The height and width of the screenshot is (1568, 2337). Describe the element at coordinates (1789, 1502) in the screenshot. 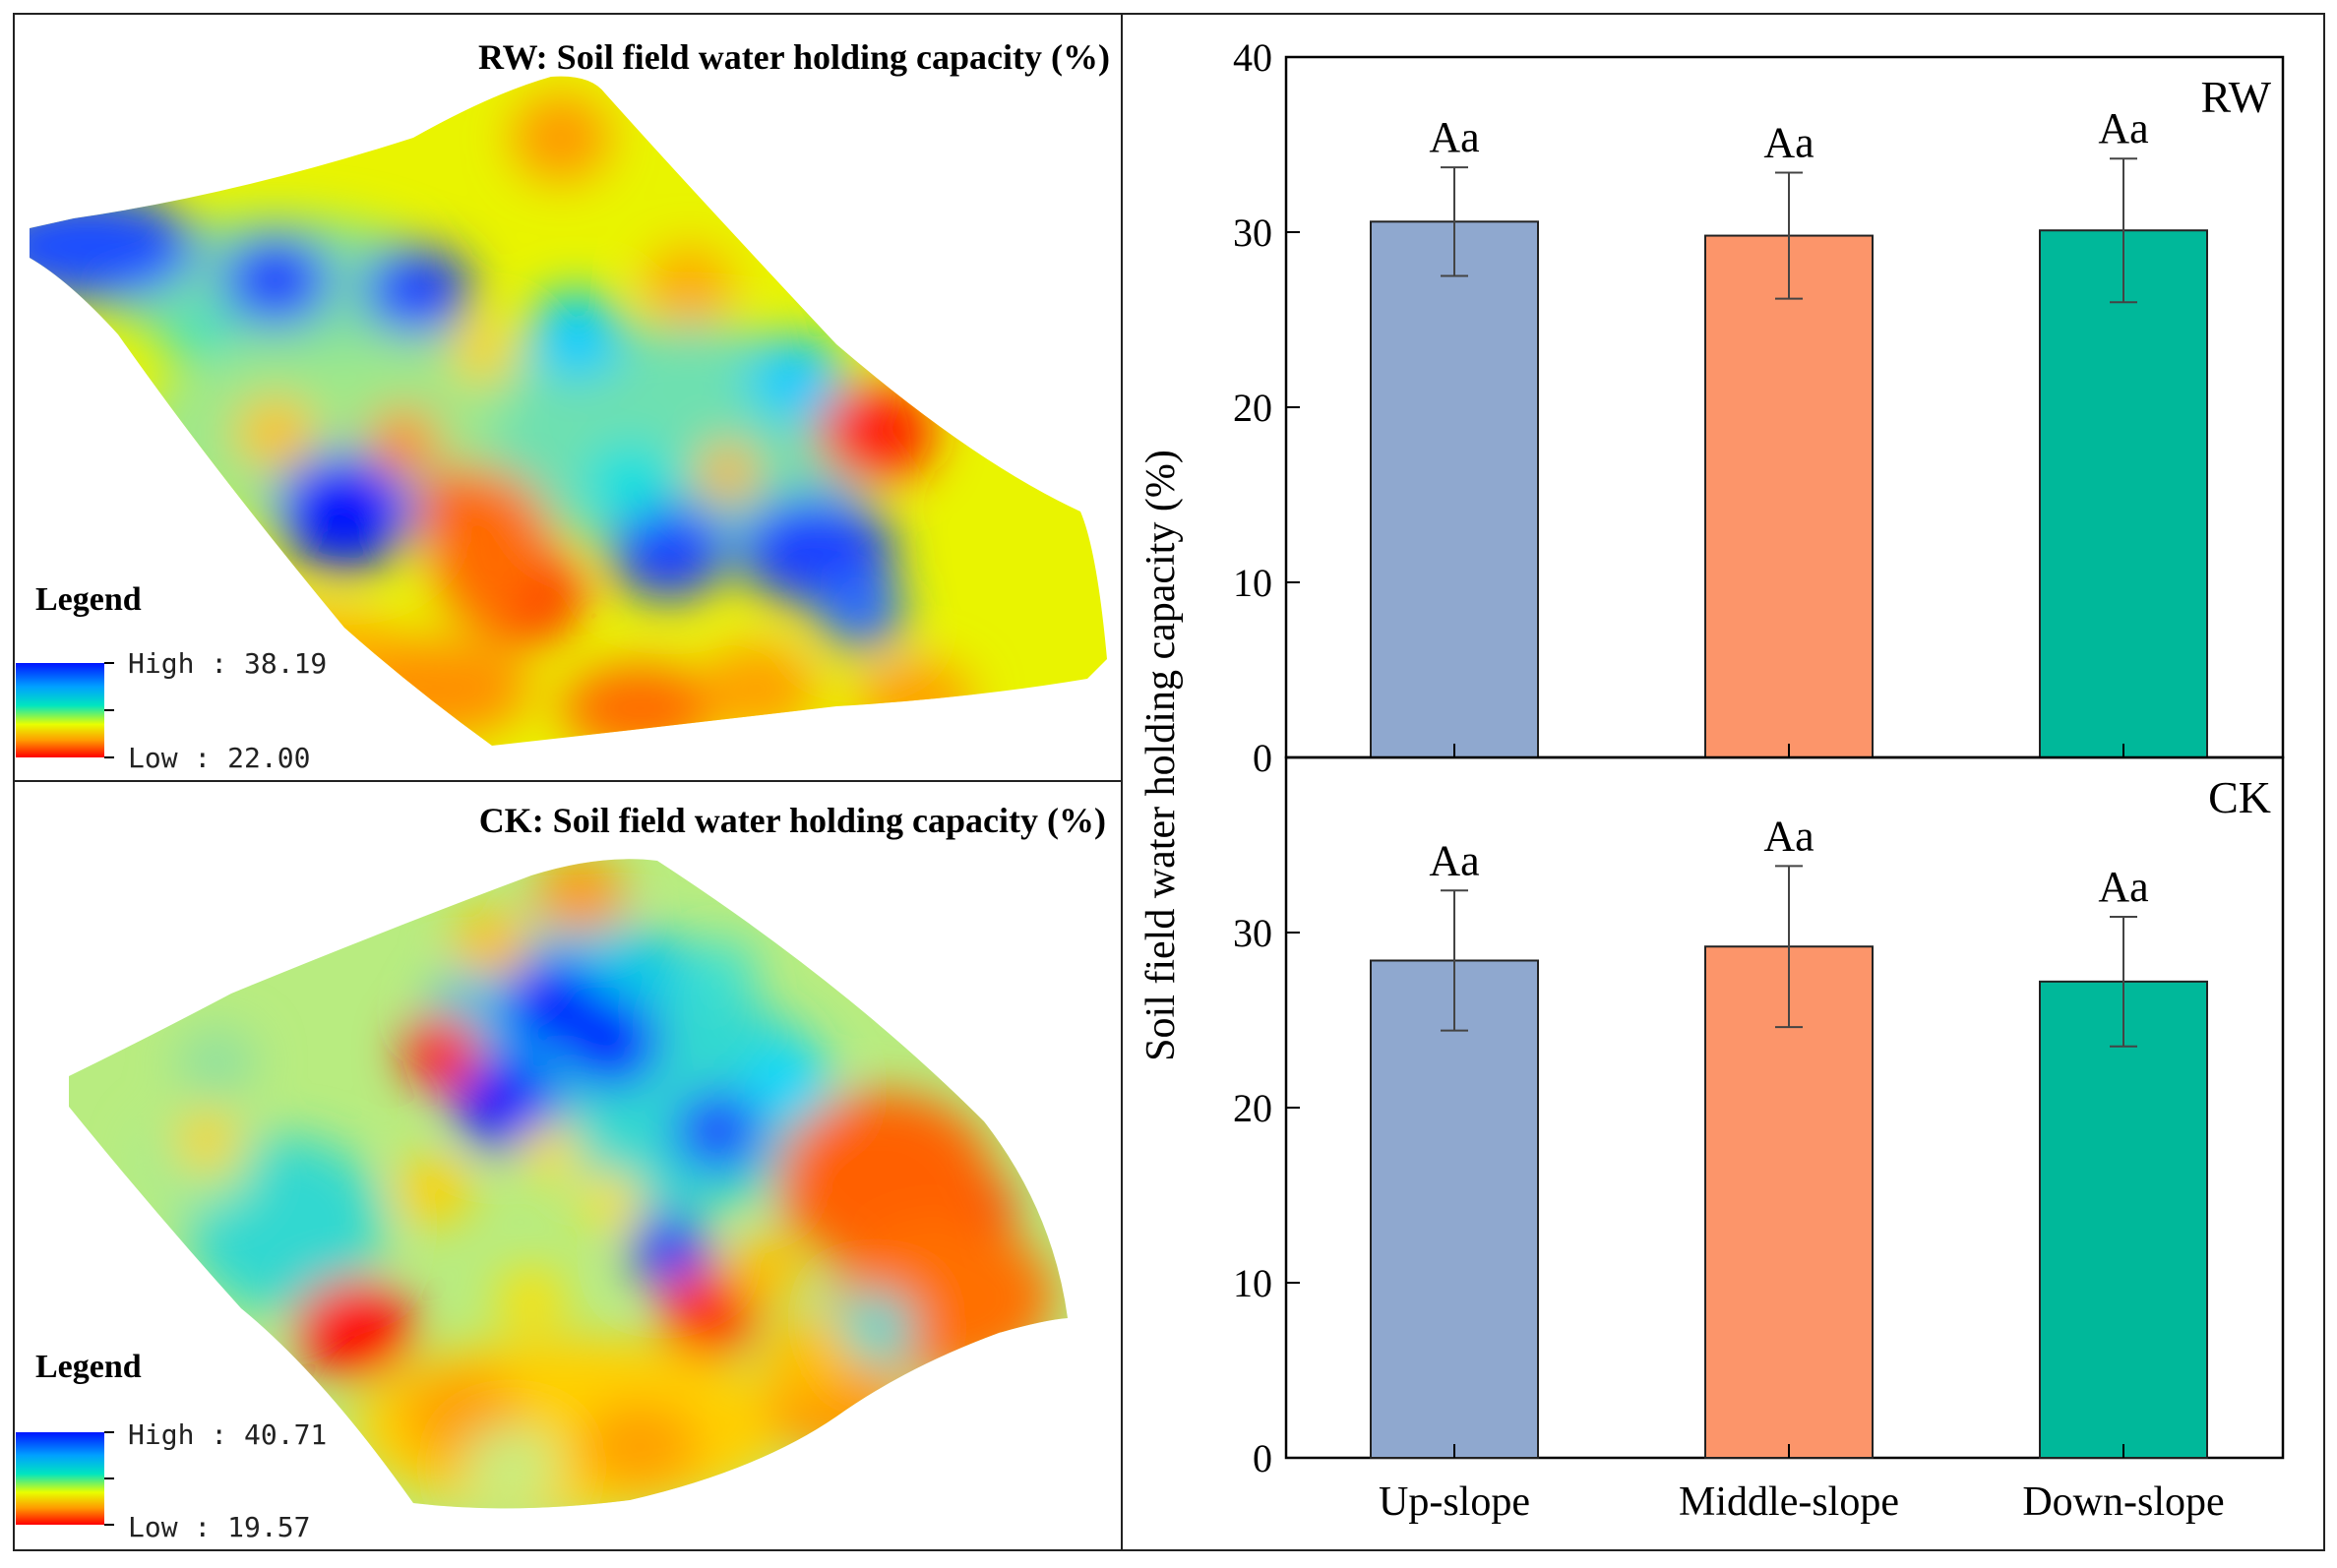

I see `x-category-label: Middle-slope` at that location.